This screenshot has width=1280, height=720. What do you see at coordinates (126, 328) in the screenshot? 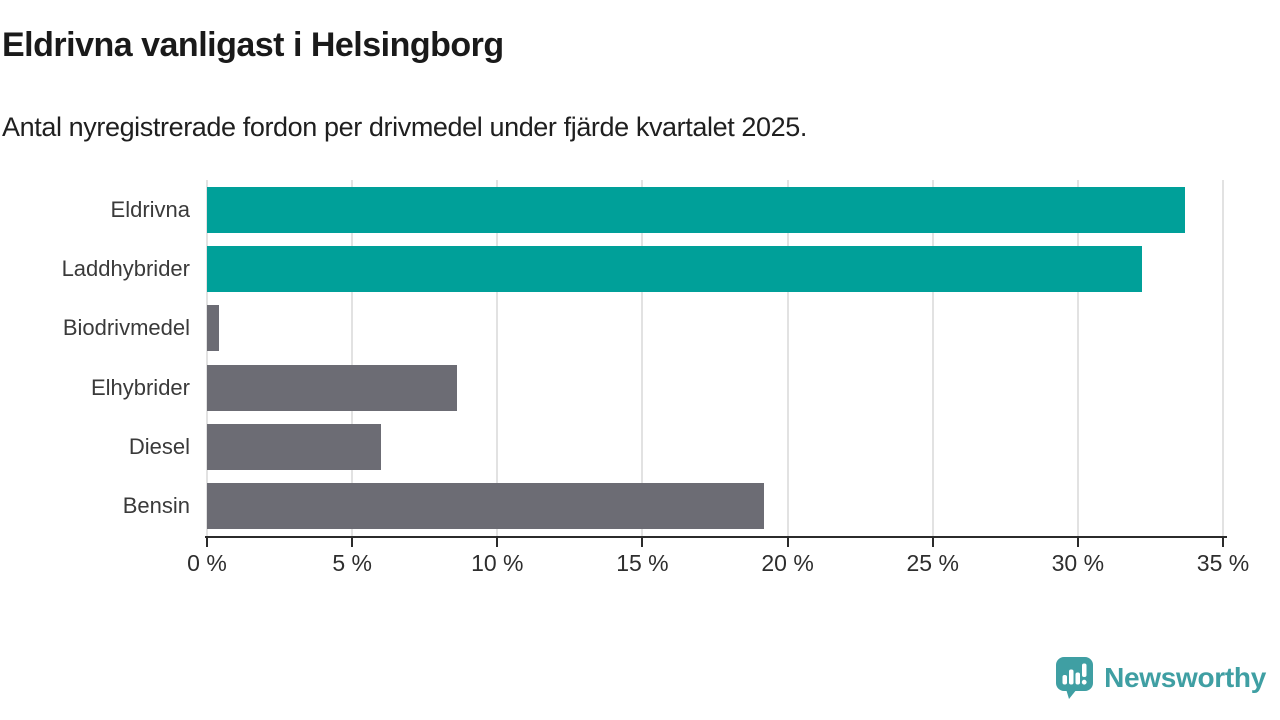
I see `y-label-biodrivmedel: Biodrivmedel` at bounding box center [126, 328].